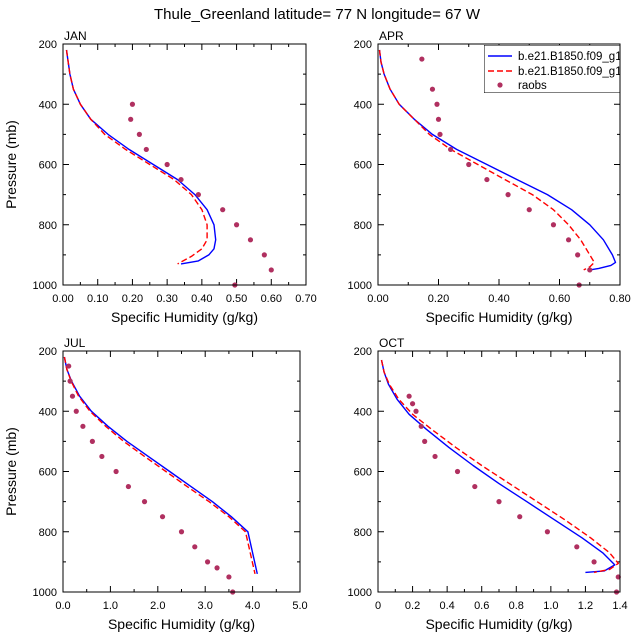  What do you see at coordinates (75, 36) in the screenshot?
I see `panel-label: JAN` at bounding box center [75, 36].